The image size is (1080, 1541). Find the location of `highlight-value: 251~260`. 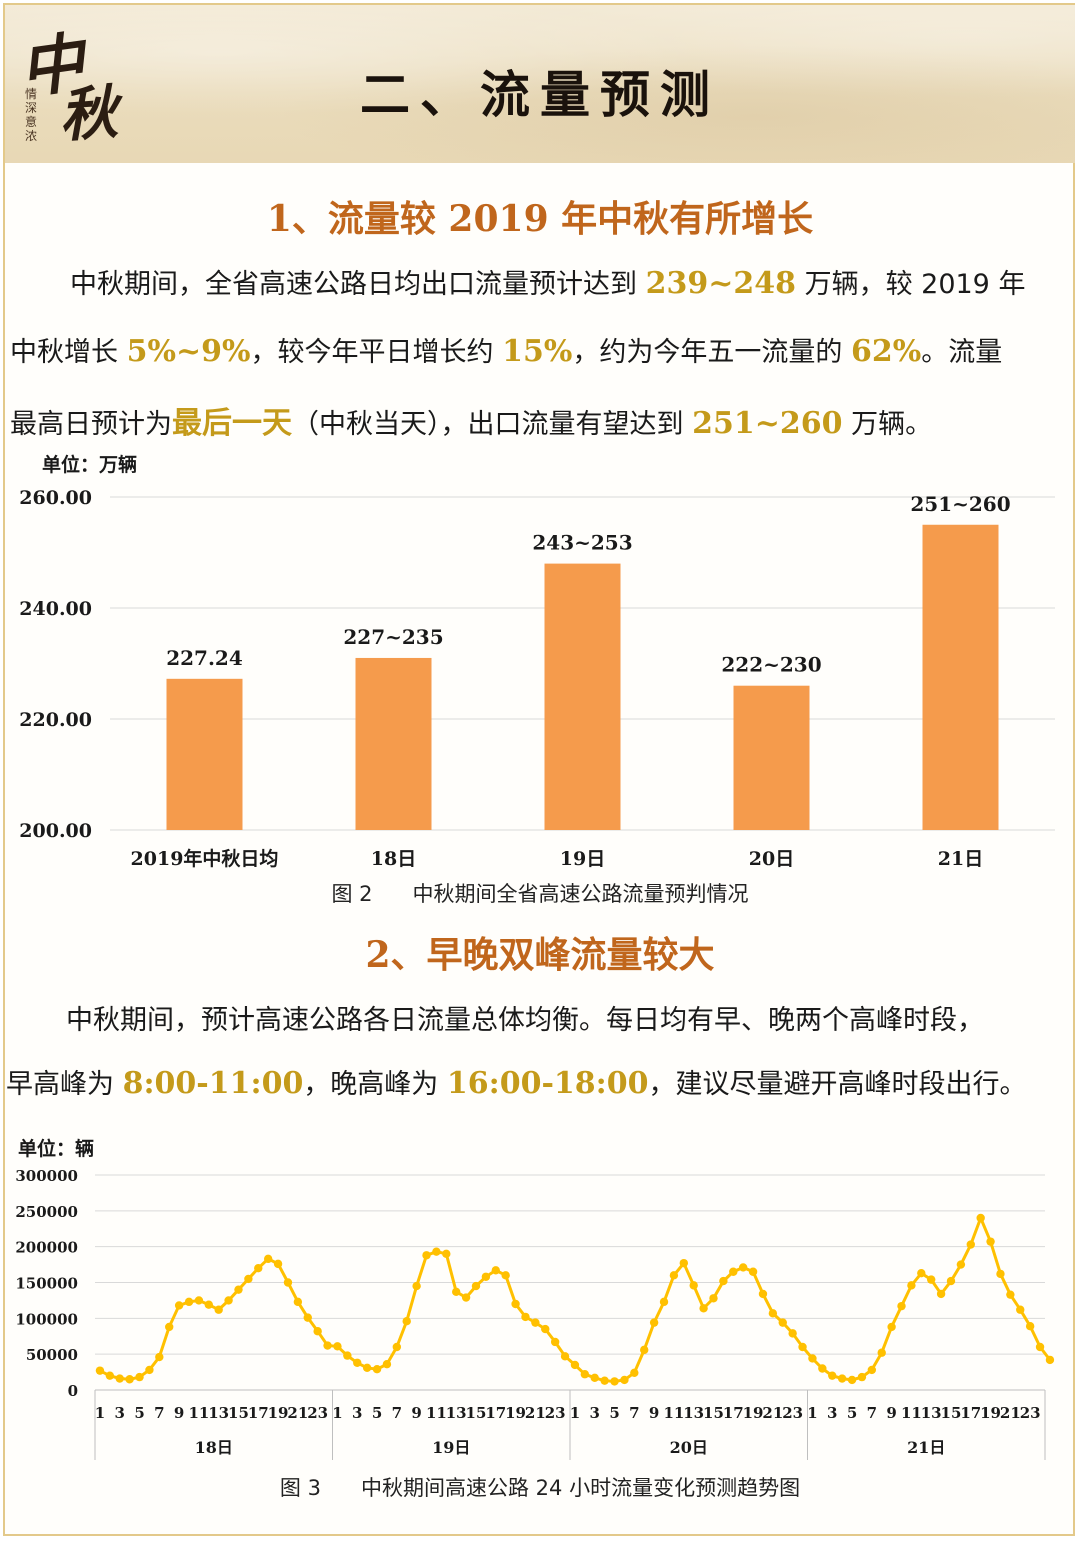

highlight-value: 251~260 is located at coordinates (767, 423).